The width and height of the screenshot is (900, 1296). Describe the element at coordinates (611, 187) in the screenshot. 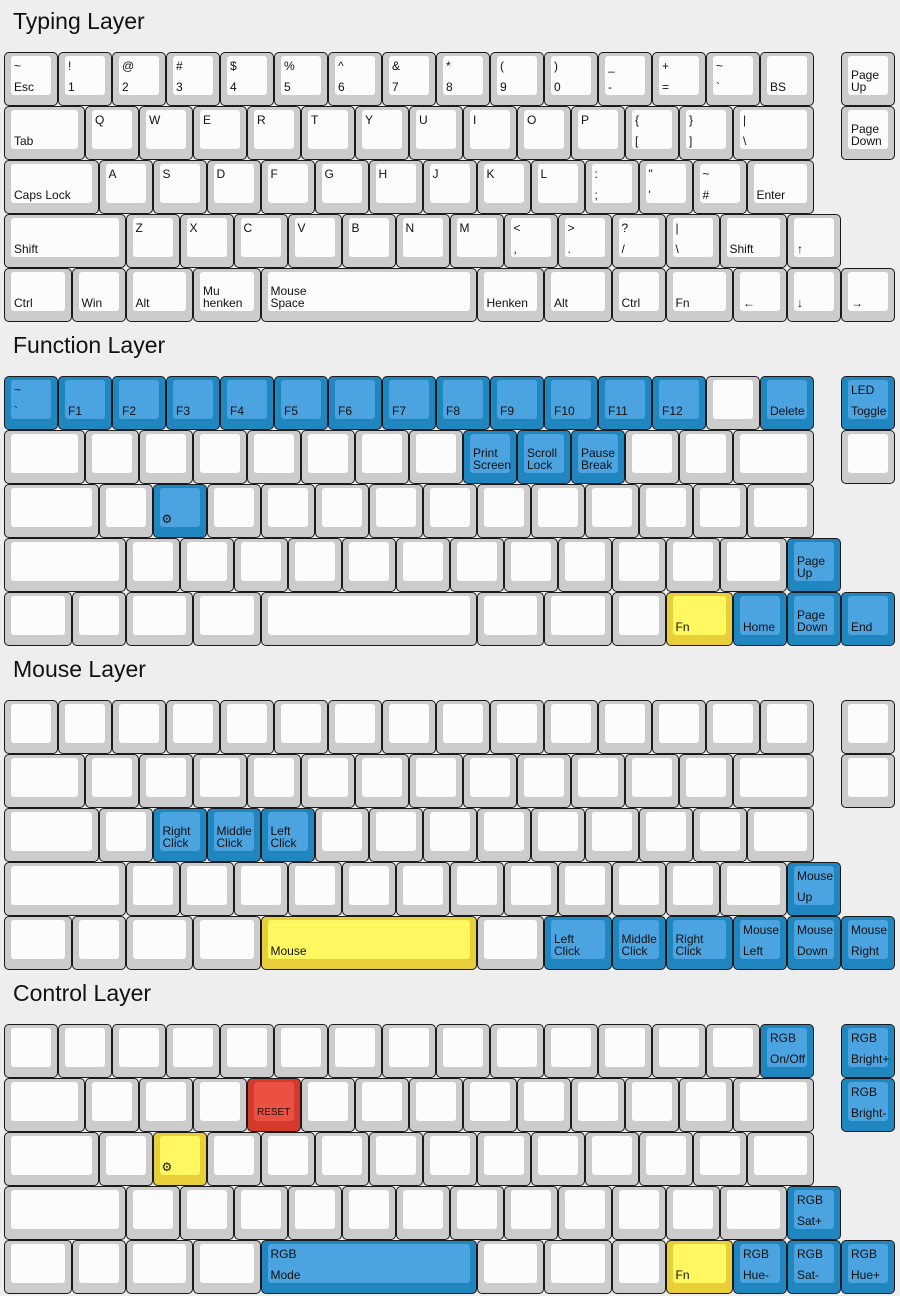

I see `typing-layer-key-blank: :;` at that location.